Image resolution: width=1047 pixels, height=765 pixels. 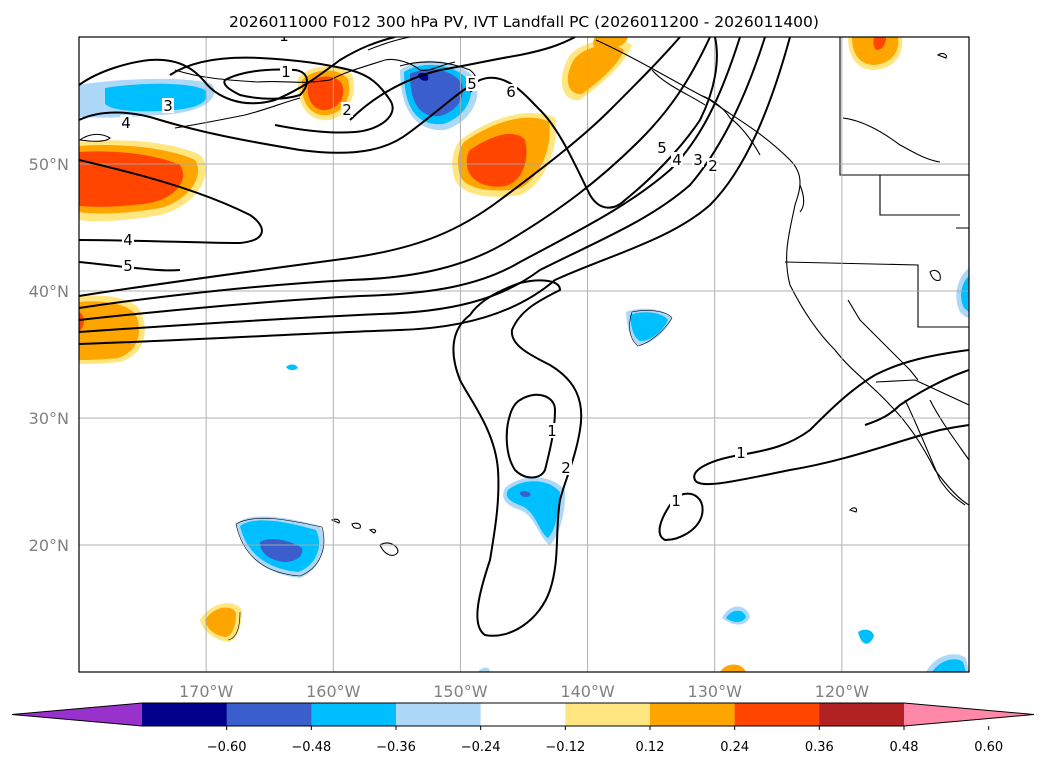 What do you see at coordinates (969, 714) in the screenshot?
I see `colorbar-extend-high` at bounding box center [969, 714].